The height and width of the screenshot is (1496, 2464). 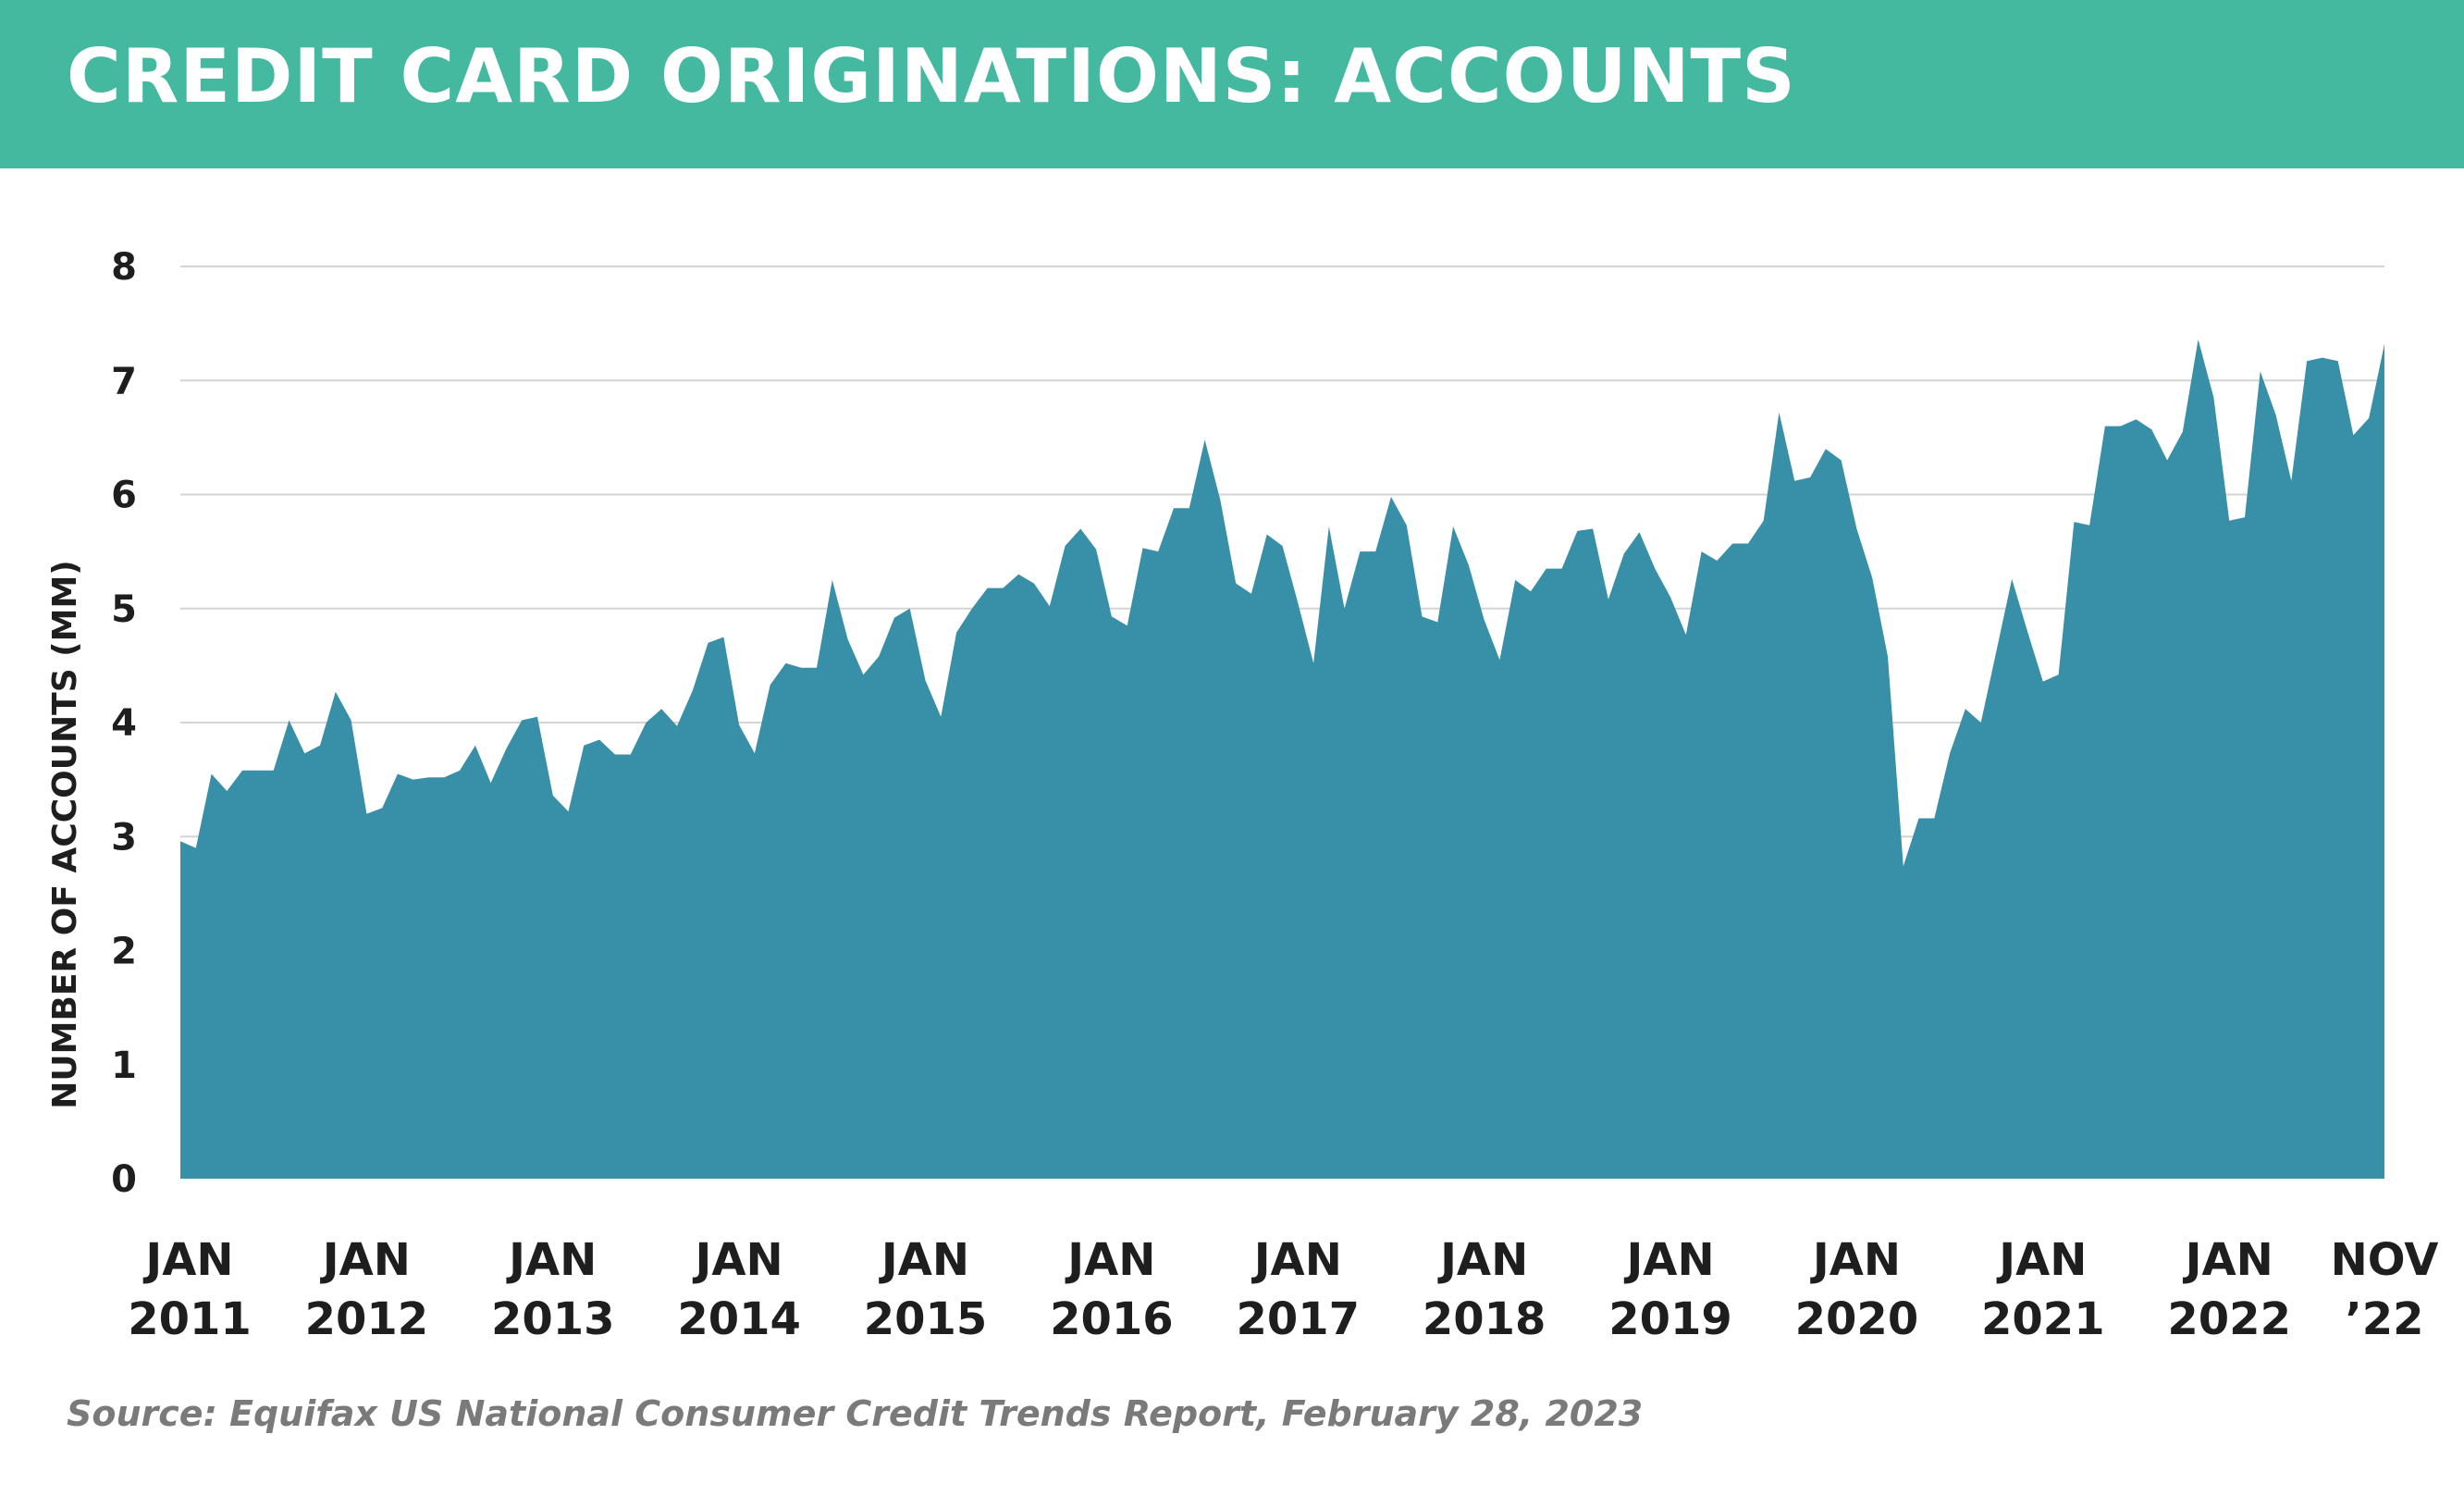 I want to click on x-tick-label: JAN 2015, so click(x=926, y=1289).